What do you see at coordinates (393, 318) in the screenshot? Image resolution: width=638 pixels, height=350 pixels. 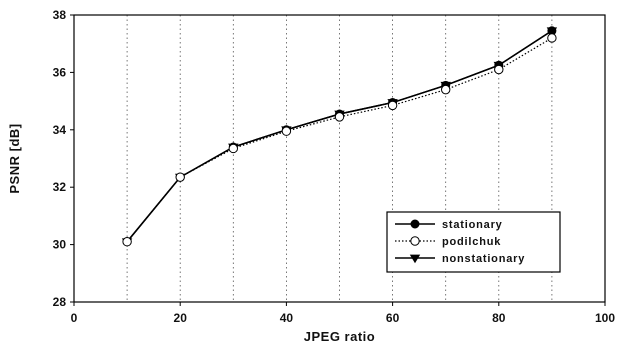 I see `x-tick-label: 60` at bounding box center [393, 318].